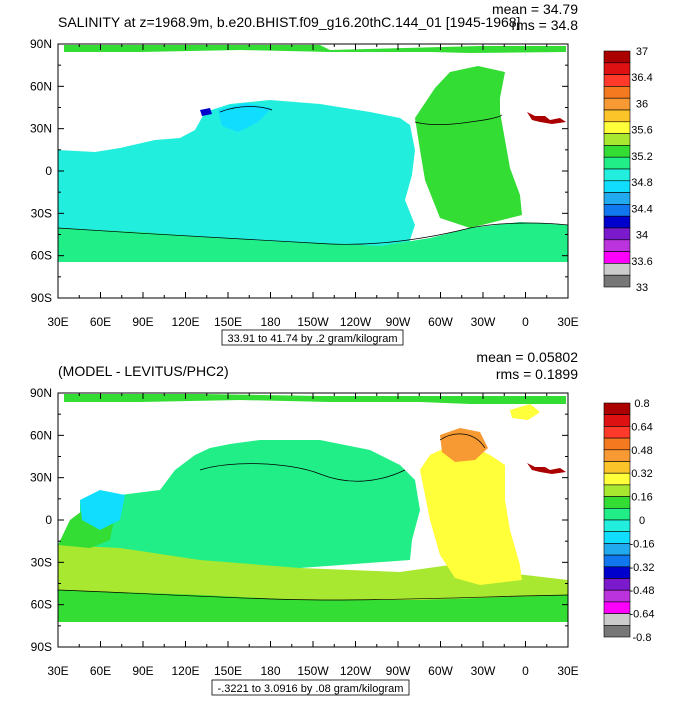  I want to click on panel-1-indo-pacific-region, so click(236, 181).